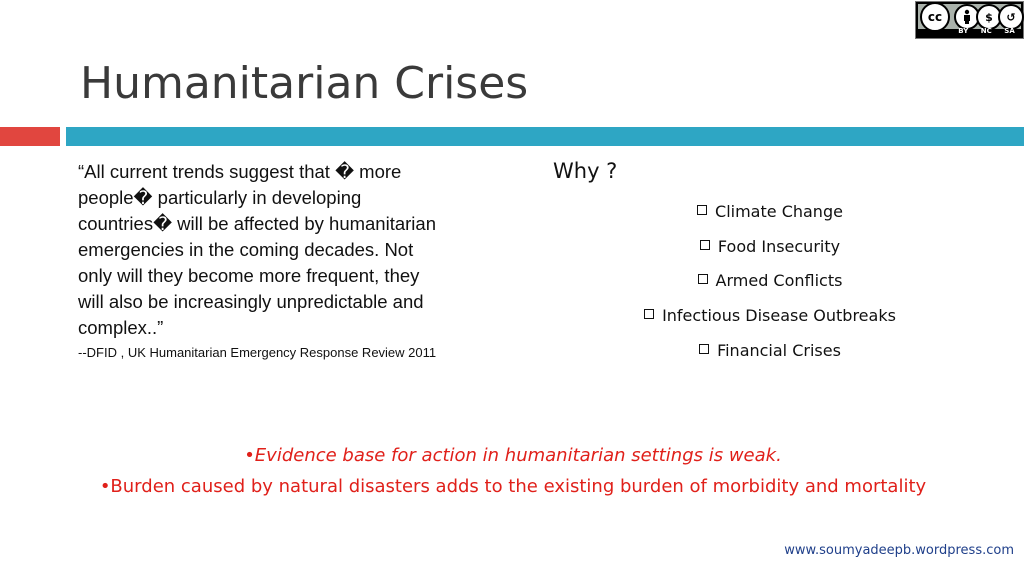 This screenshot has height=576, width=1024. What do you see at coordinates (779, 246) in the screenshot?
I see `list-item-label: Food Insecurity` at bounding box center [779, 246].